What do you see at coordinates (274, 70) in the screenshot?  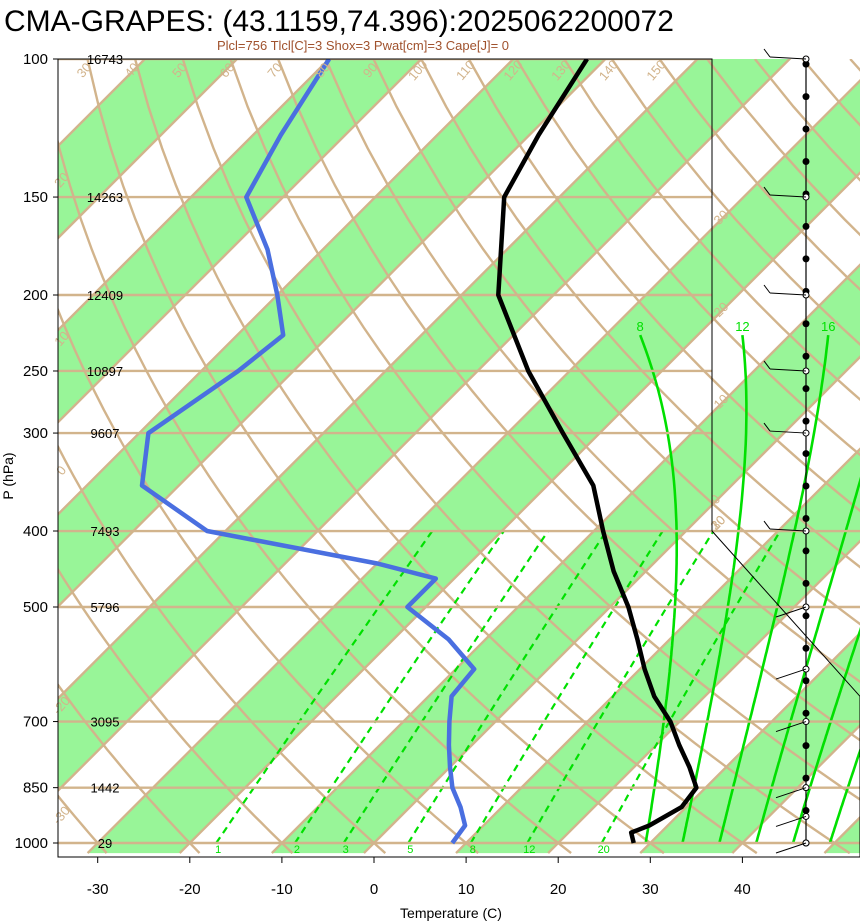 I see `dry-adiabat-label: 70` at bounding box center [274, 70].